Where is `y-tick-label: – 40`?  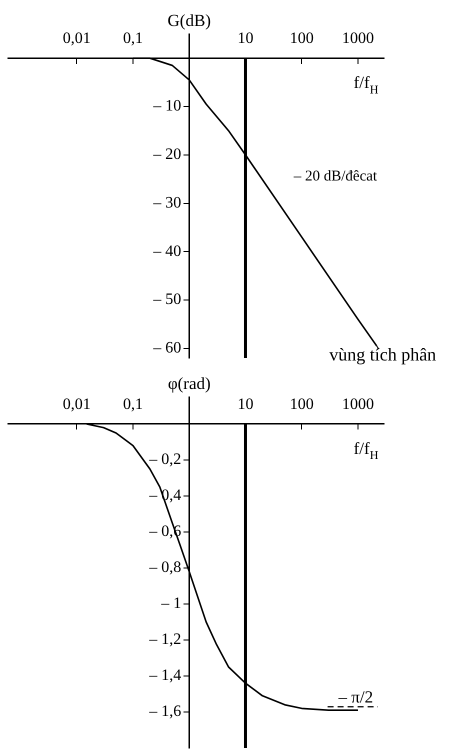 y-tick-label: – 40 is located at coordinates (167, 251).